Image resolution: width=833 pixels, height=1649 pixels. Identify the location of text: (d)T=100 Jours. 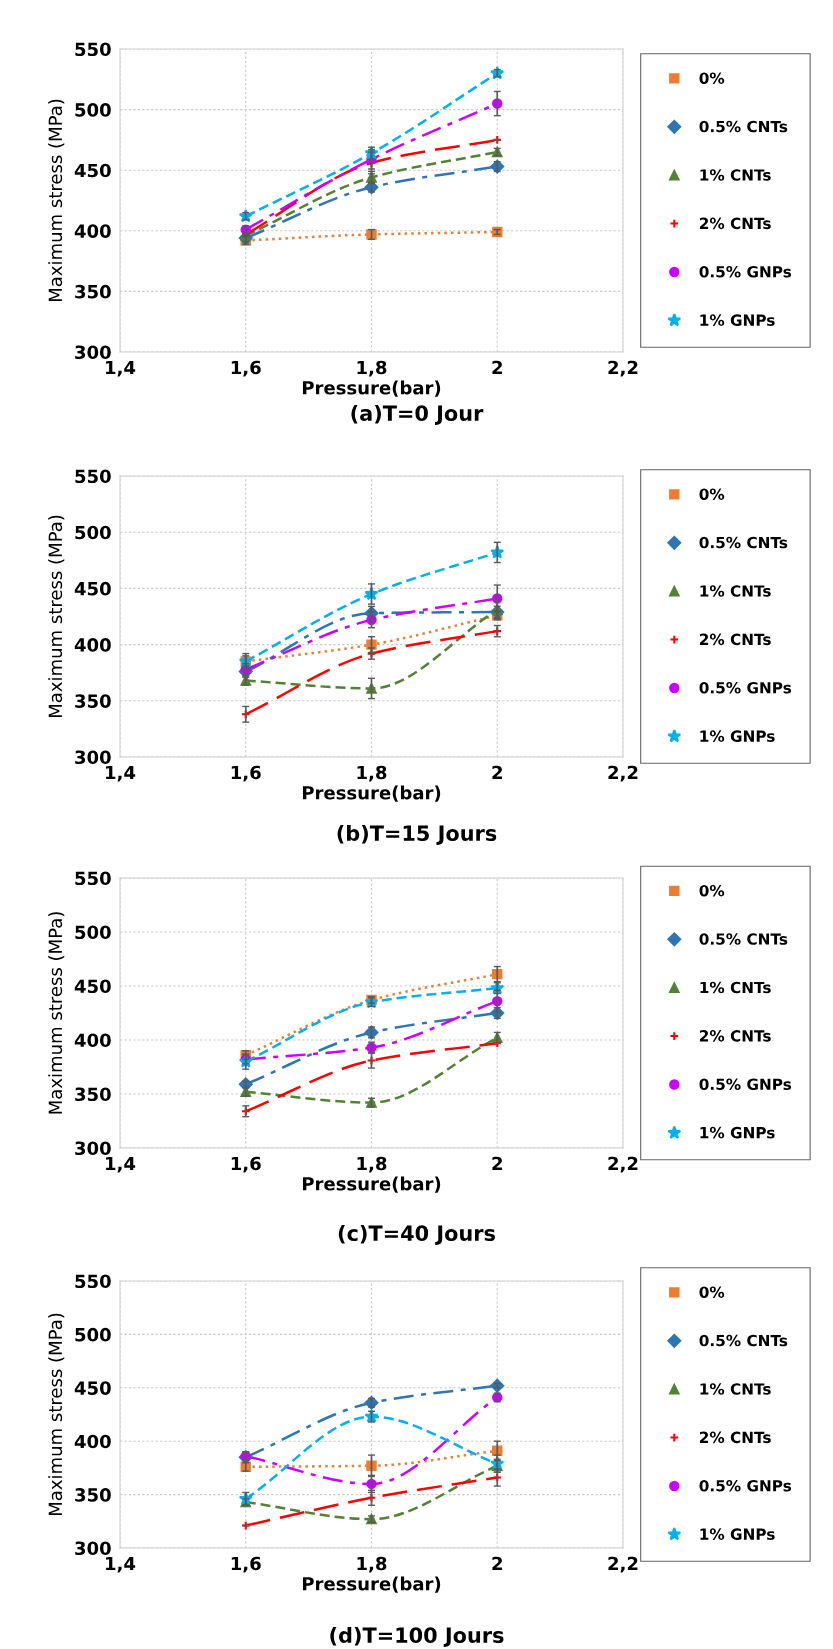
(417, 1636).